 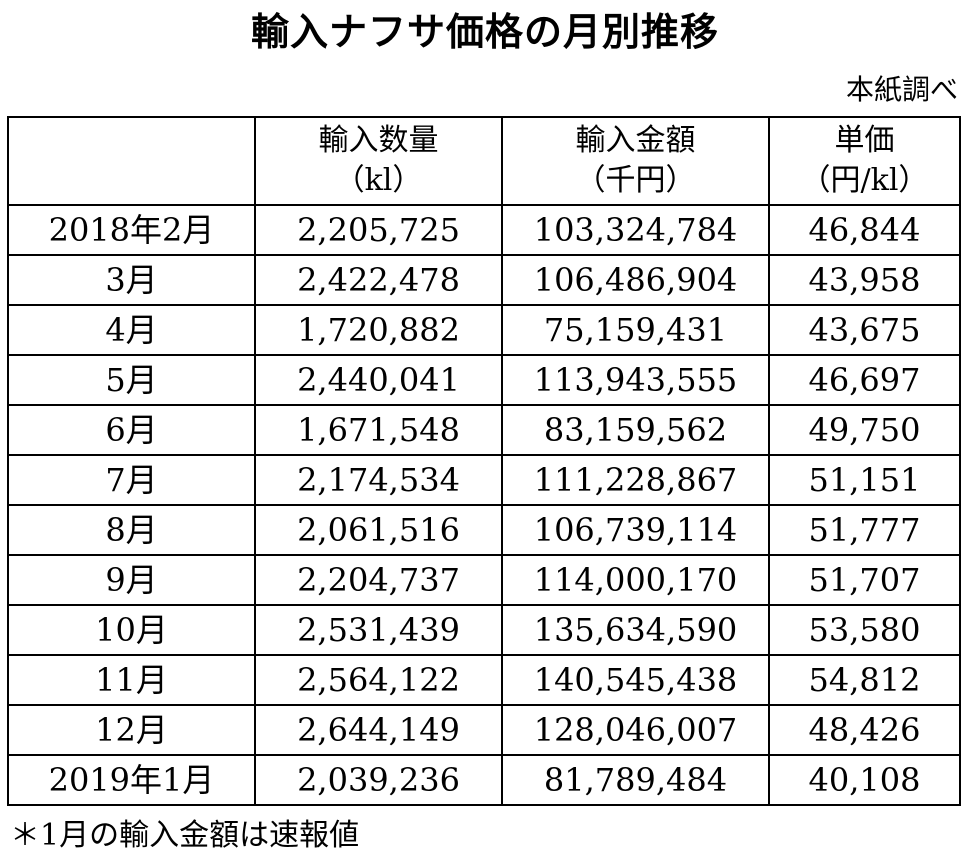 I want to click on unit-price-cell: 54,812, so click(x=864, y=680).